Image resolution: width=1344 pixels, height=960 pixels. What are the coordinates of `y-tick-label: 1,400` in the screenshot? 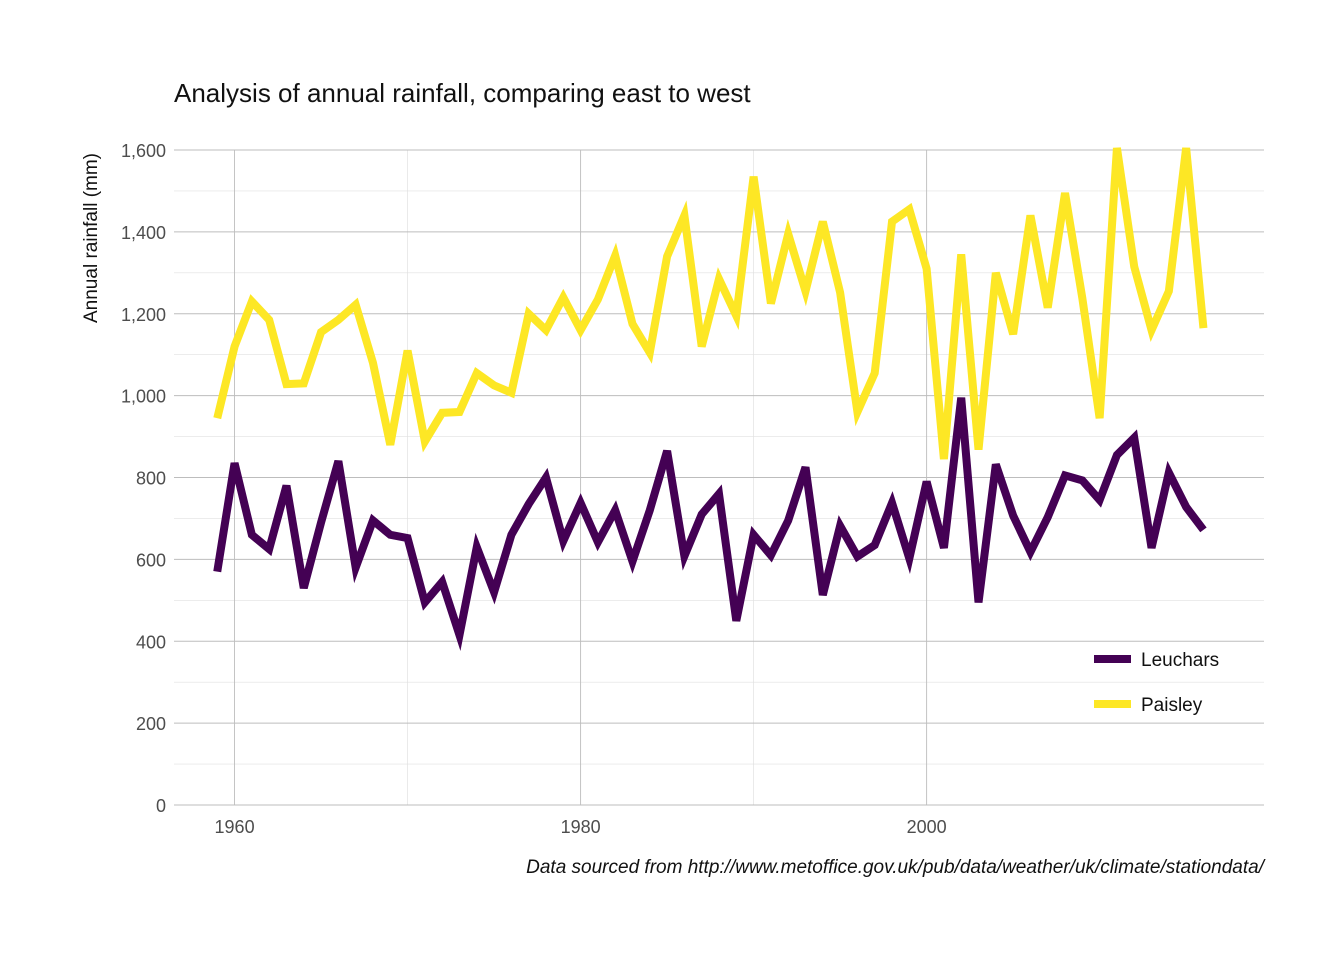 It's located at (143, 233).